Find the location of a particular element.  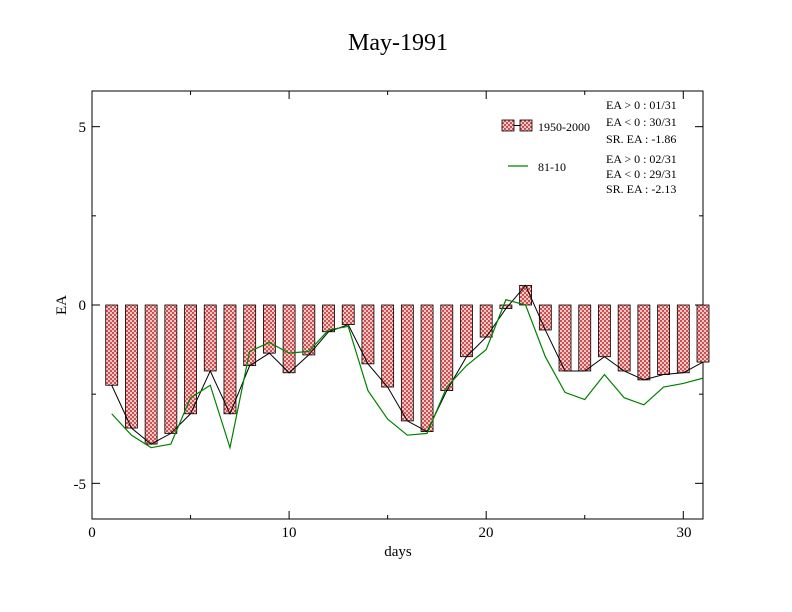

stat-ea-positive-1950-2000: EA > 0 : 01/31 is located at coordinates (641, 105).